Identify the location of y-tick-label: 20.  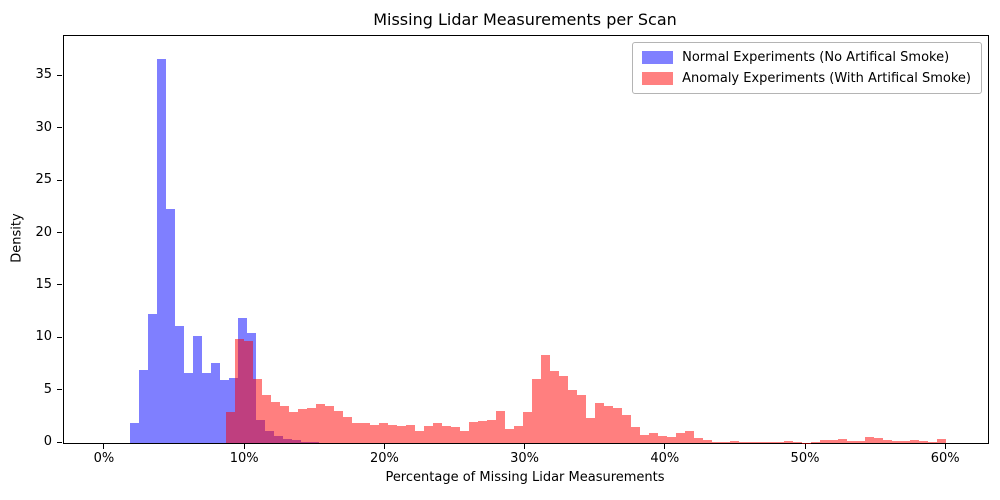
(43, 232).